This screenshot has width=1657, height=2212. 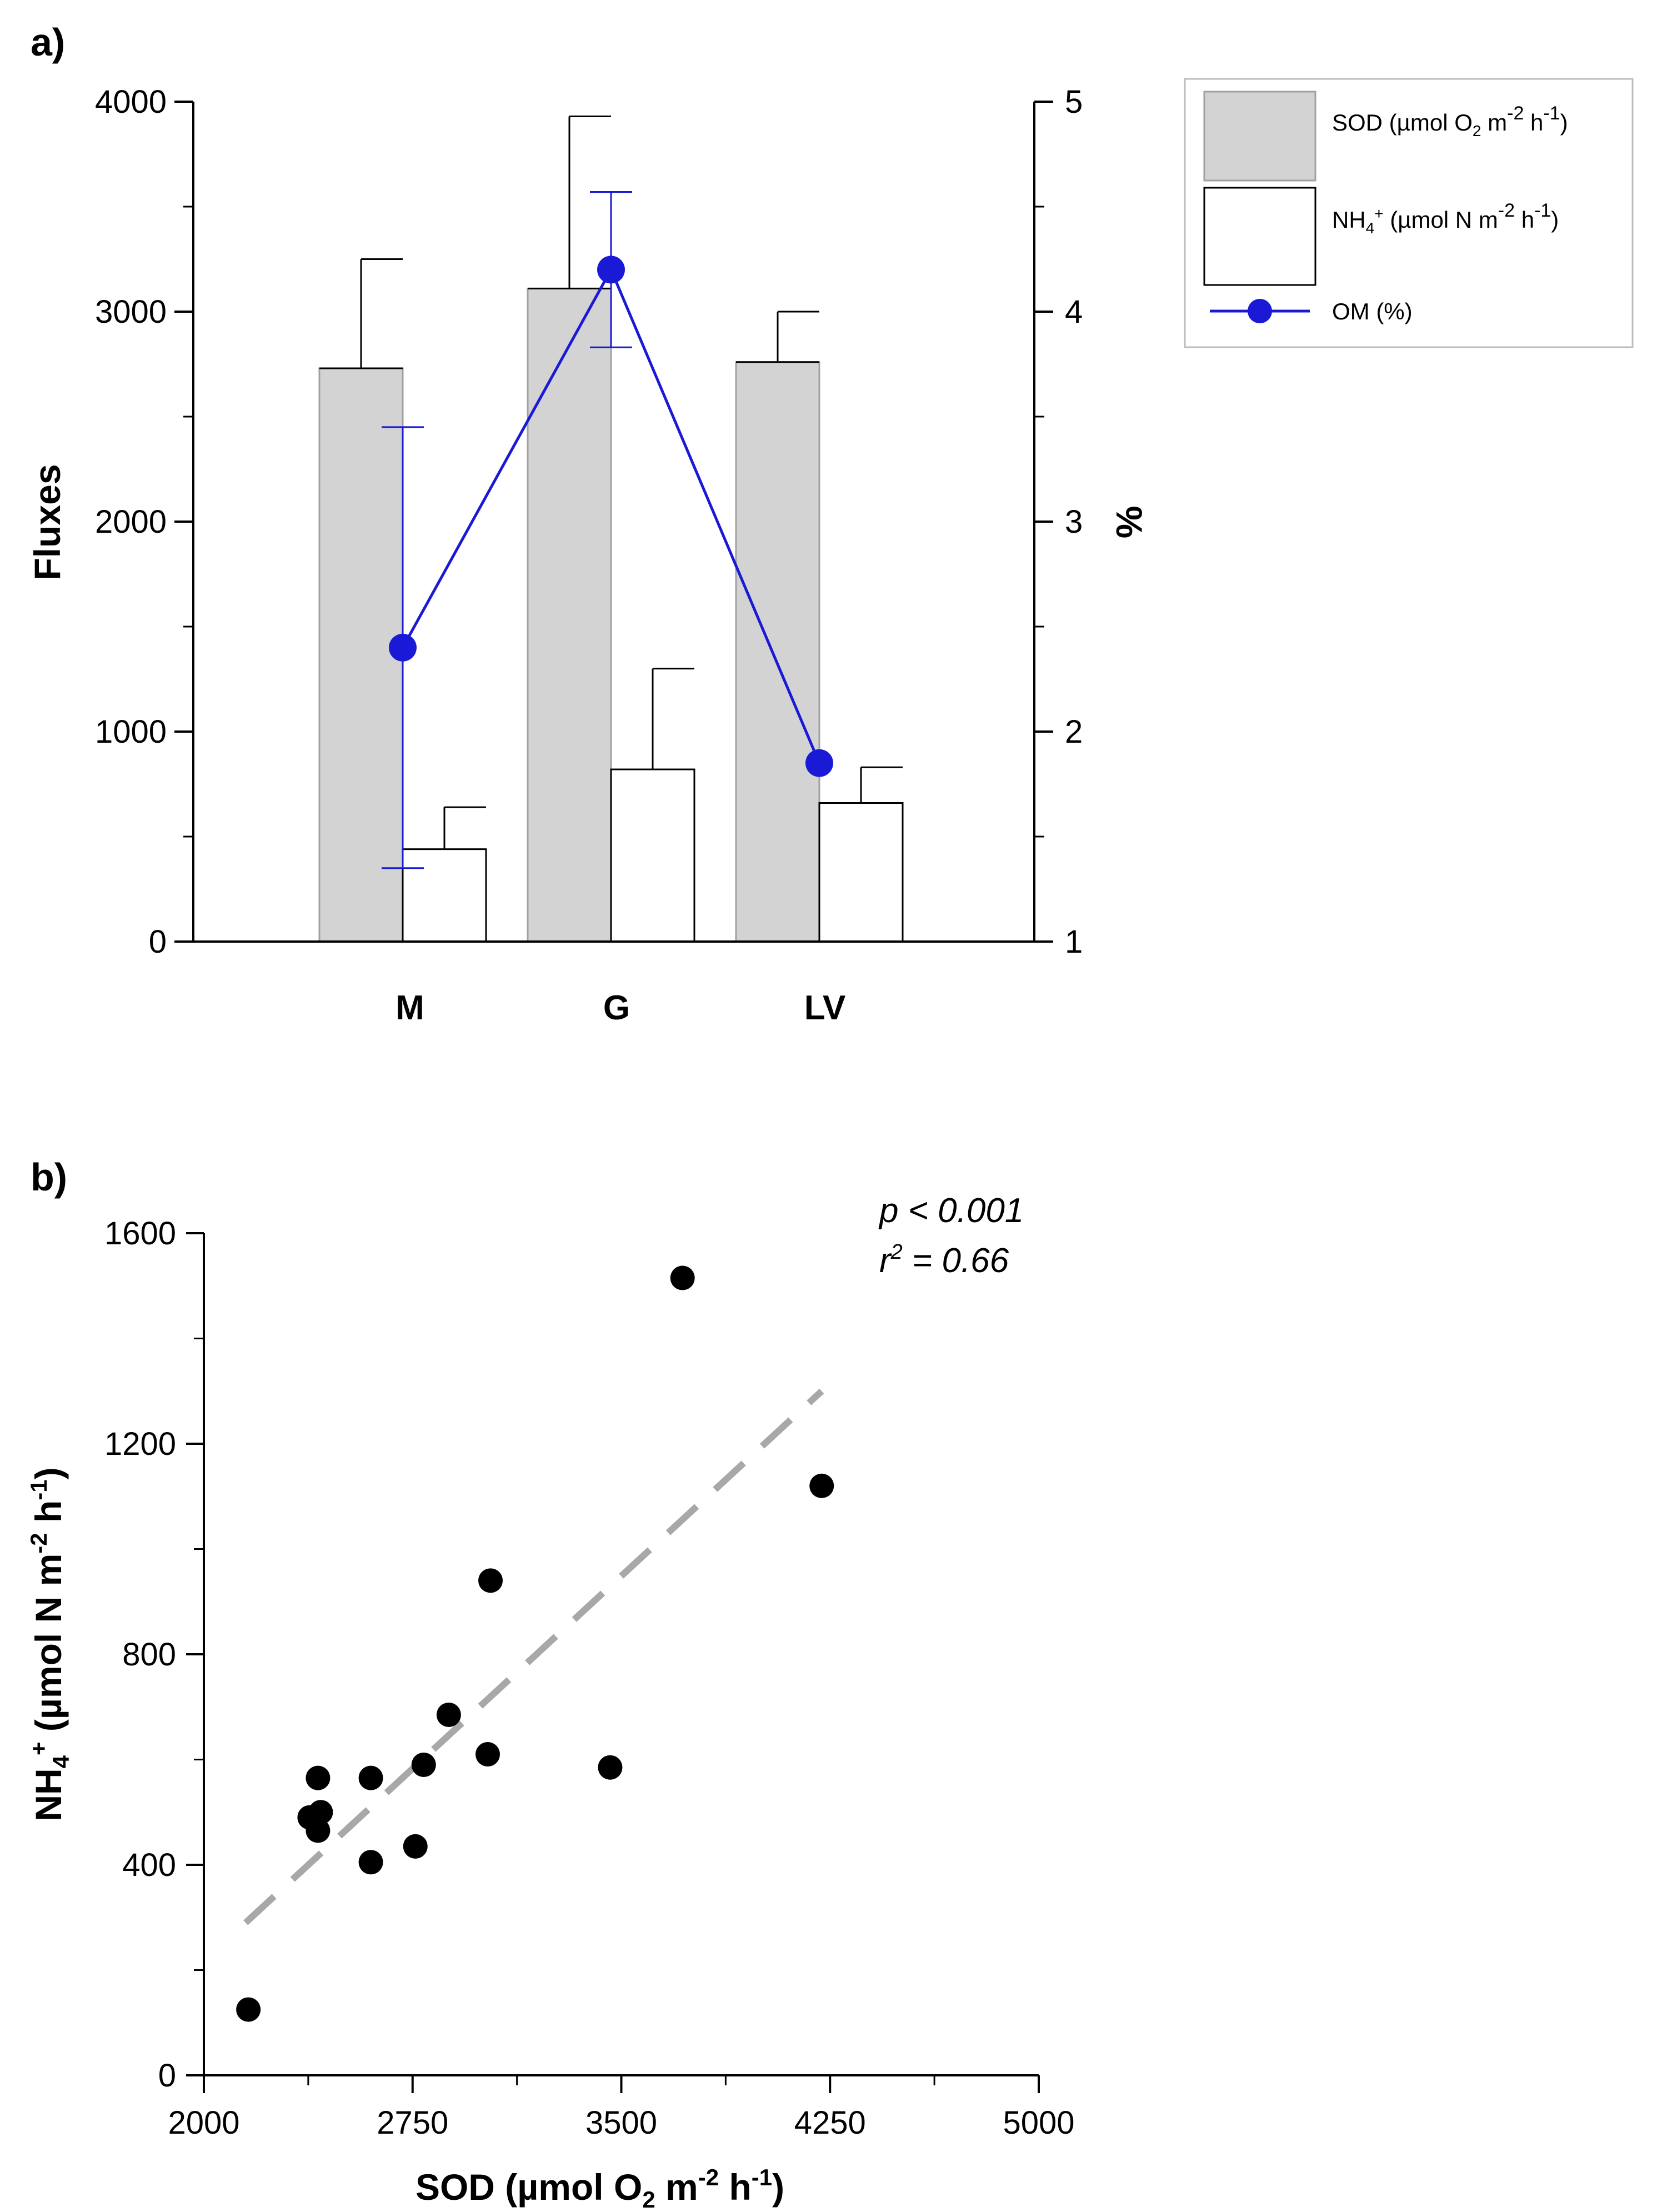 What do you see at coordinates (1074, 312) in the screenshot?
I see `y2-tick-label: 4` at bounding box center [1074, 312].